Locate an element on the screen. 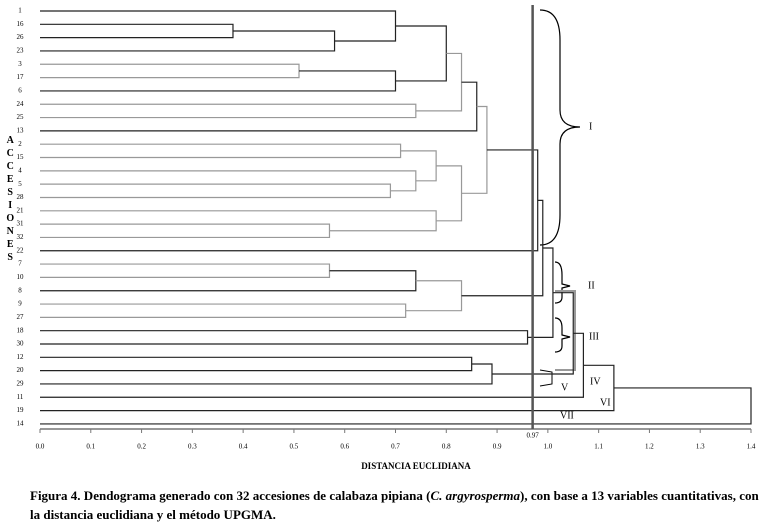 This screenshot has width=766, height=531. leaf-label: 31 is located at coordinates (21, 224).